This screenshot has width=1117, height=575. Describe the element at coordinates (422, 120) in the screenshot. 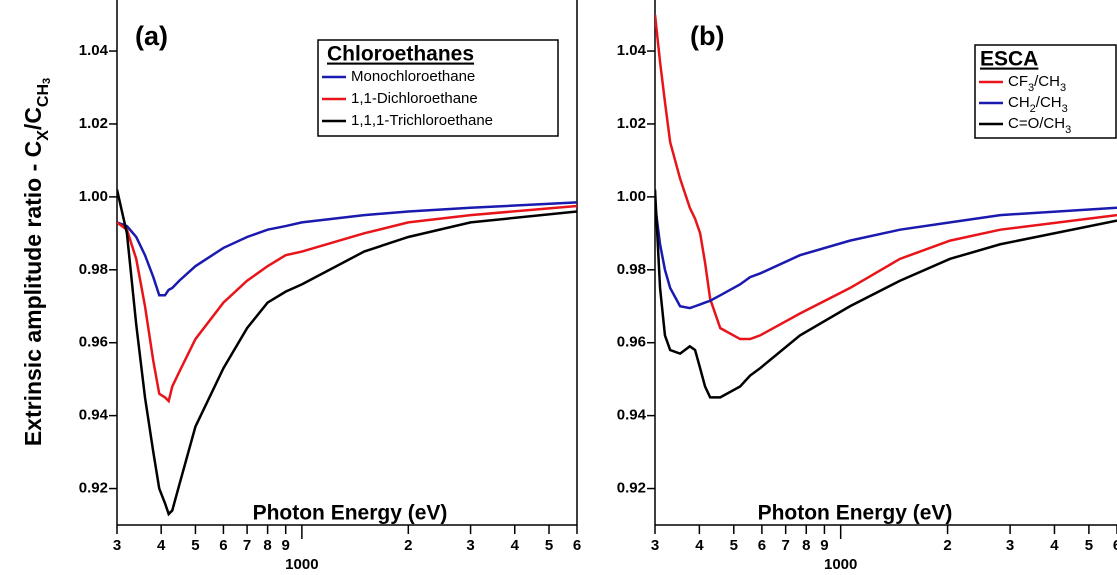

I see `legend-label: 1,1,1-Trichloroethane` at that location.